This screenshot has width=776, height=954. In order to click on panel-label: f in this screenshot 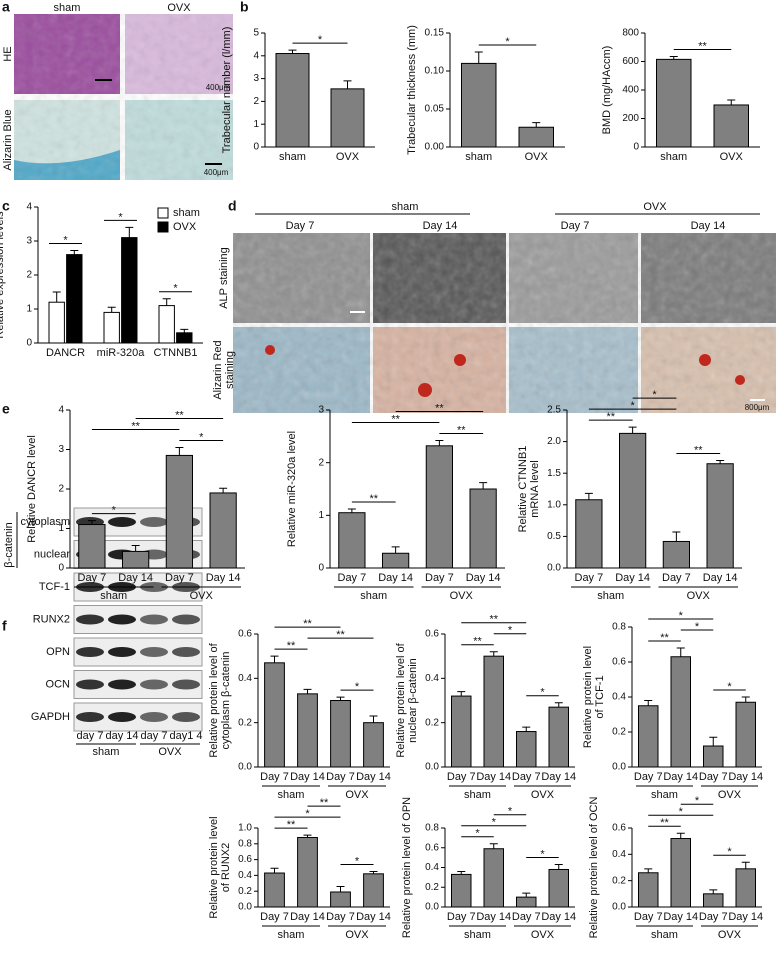, I will do `click(4, 626)`.